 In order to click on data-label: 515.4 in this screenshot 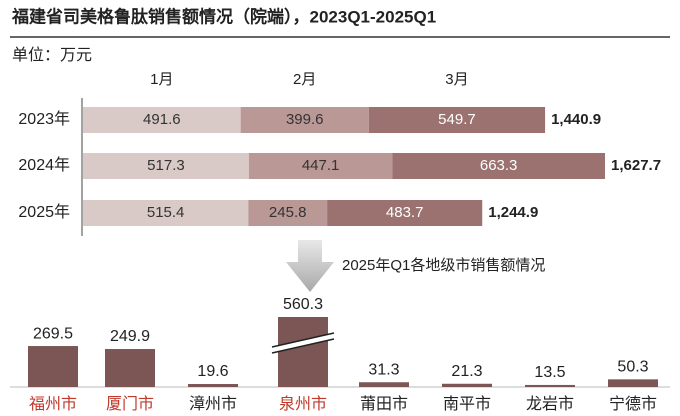, I will do `click(166, 212)`.